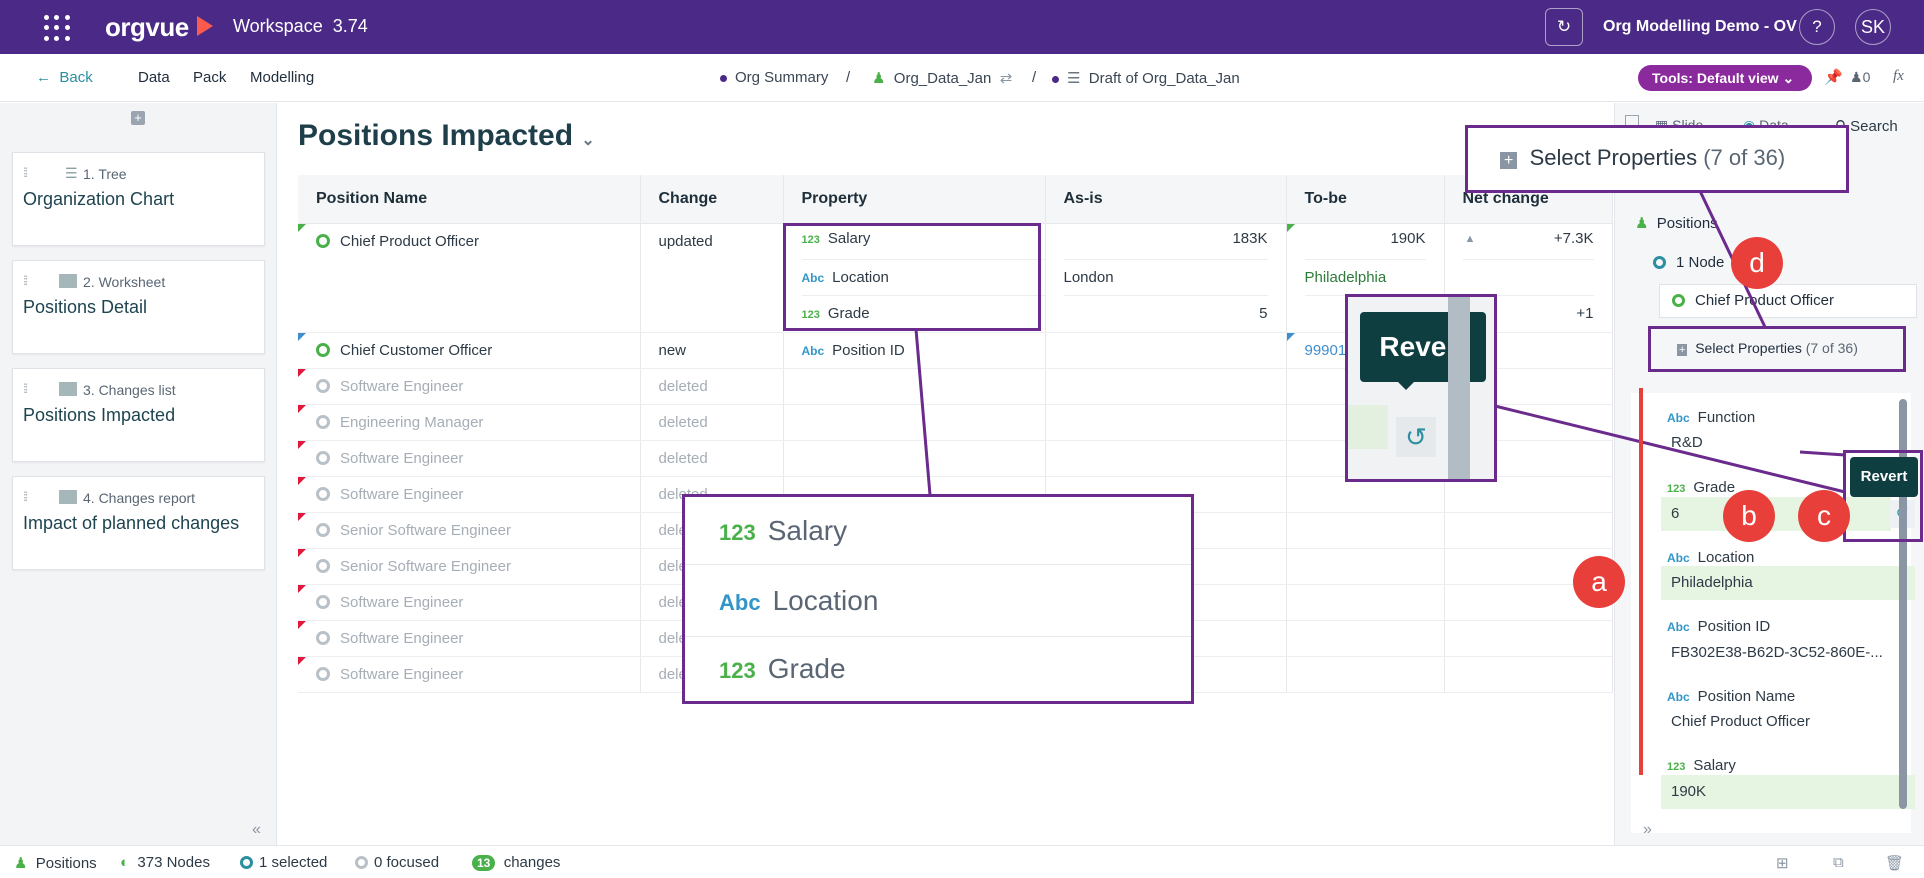 The image size is (1924, 878). I want to click on nav-modelling: Modelling, so click(282, 77).